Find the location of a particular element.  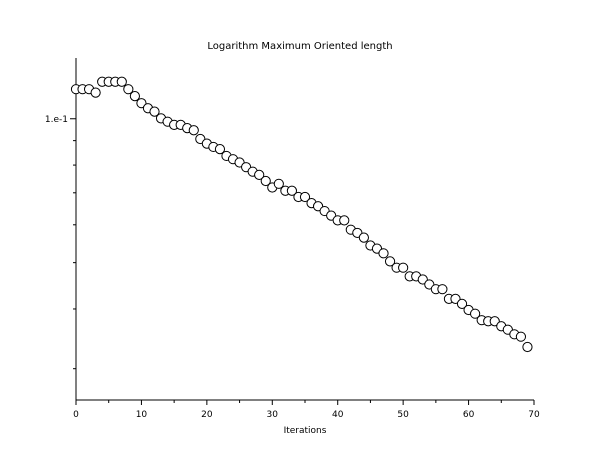

x-tick-label: 70 is located at coordinates (534, 415).